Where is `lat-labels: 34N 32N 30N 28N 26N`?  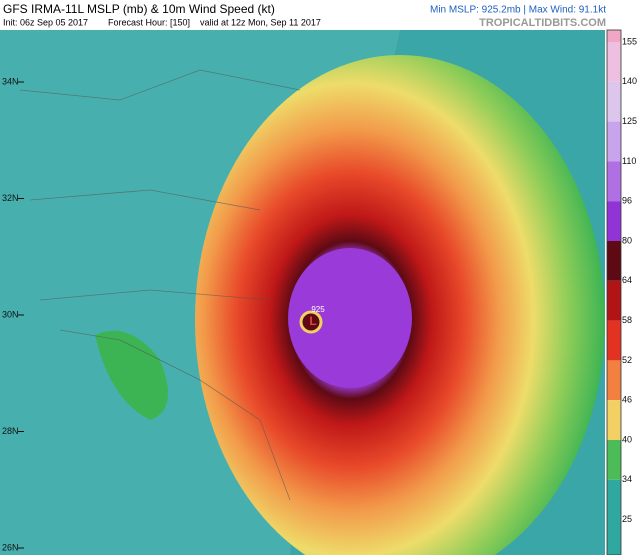
lat-labels: 34N 32N 30N 28N 26N is located at coordinates (13, 314).